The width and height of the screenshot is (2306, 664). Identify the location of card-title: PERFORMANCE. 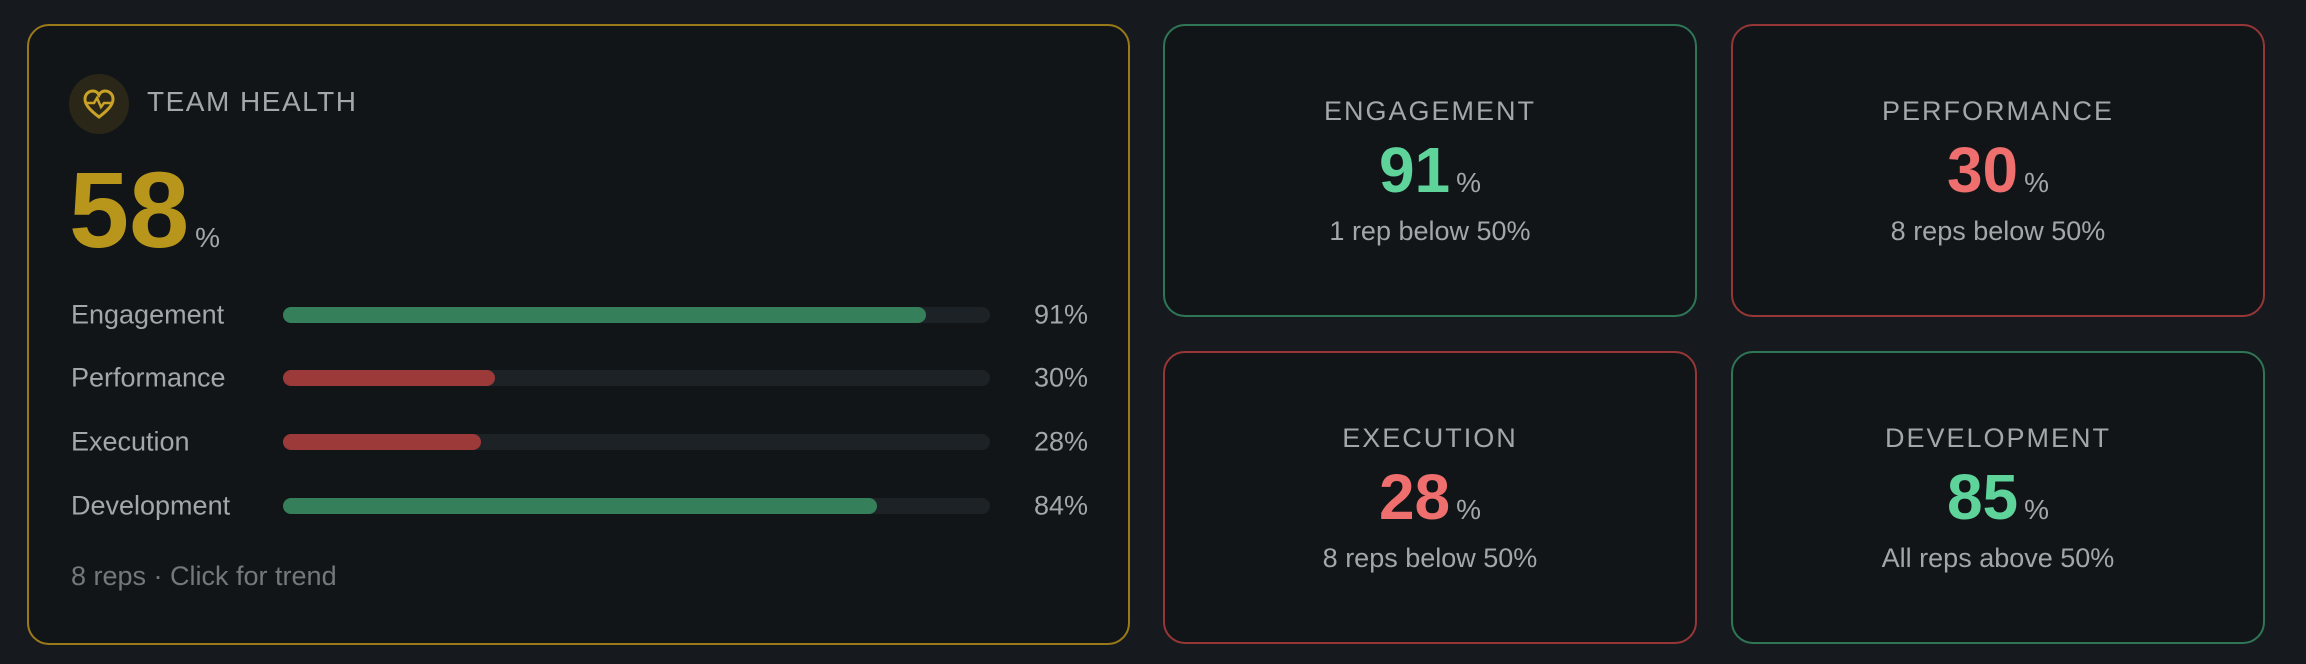
(1997, 111).